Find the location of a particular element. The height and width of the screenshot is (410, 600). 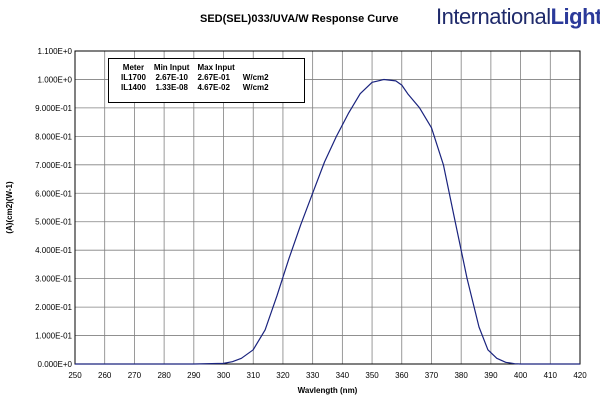

x-tick-label: 350 is located at coordinates (372, 375).